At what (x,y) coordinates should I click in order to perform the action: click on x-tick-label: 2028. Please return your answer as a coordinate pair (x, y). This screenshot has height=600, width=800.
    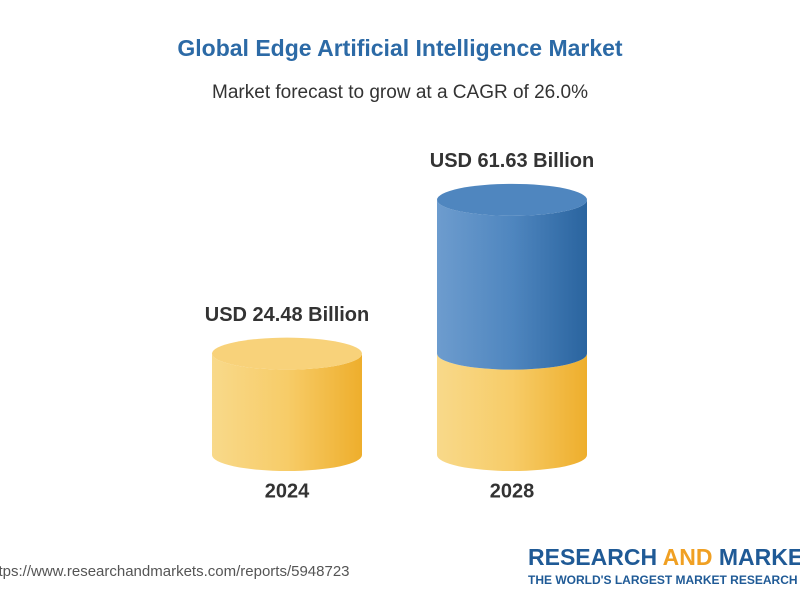
    Looking at the image, I should click on (512, 491).